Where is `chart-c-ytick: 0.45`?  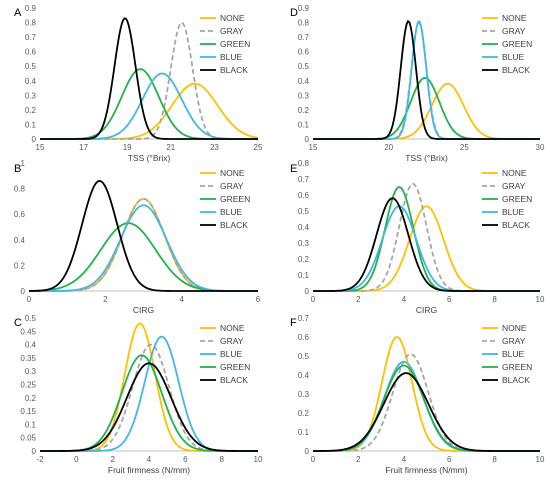 chart-c-ytick: 0.45 is located at coordinates (28, 331).